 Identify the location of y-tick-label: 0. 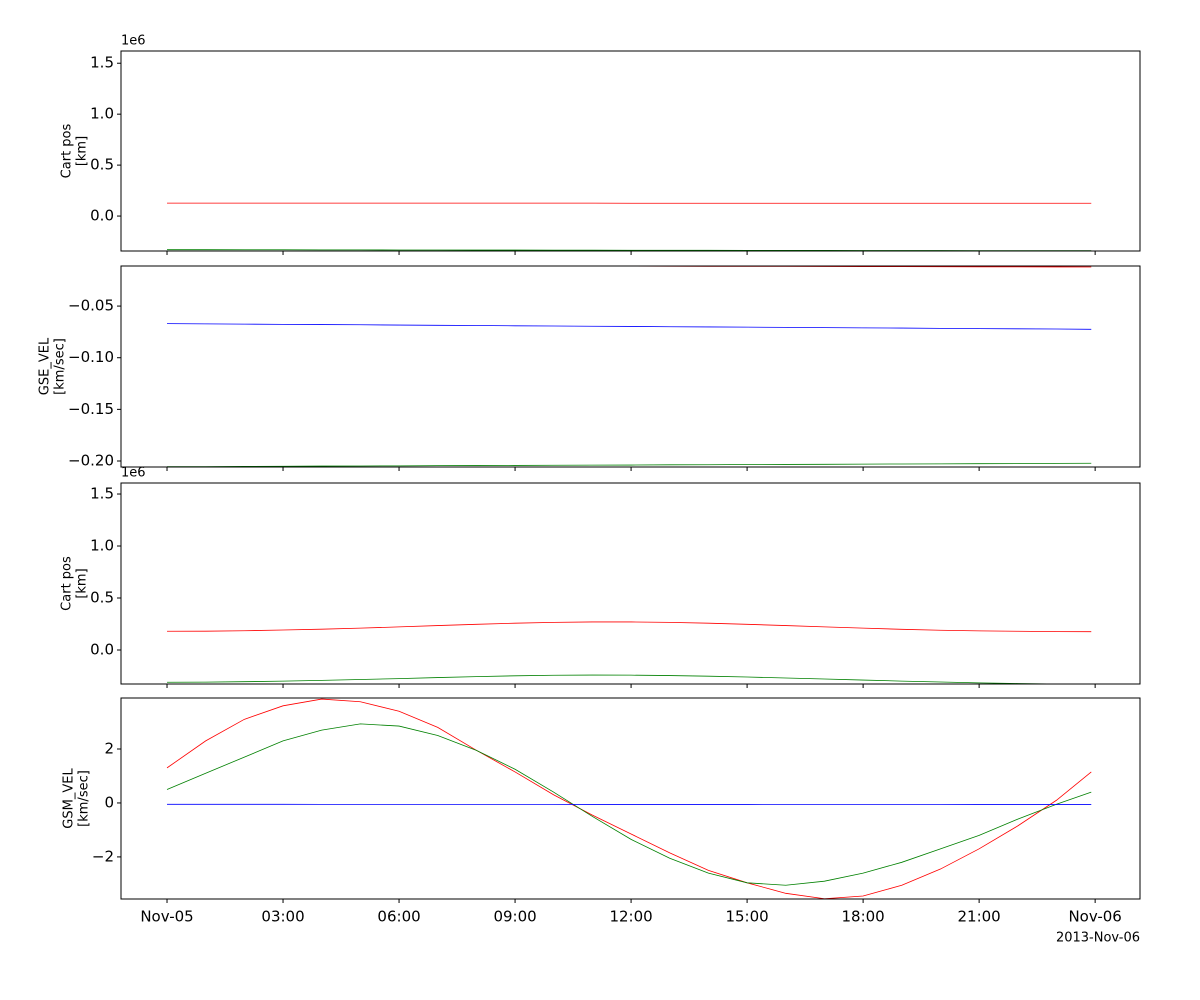
(109, 802).